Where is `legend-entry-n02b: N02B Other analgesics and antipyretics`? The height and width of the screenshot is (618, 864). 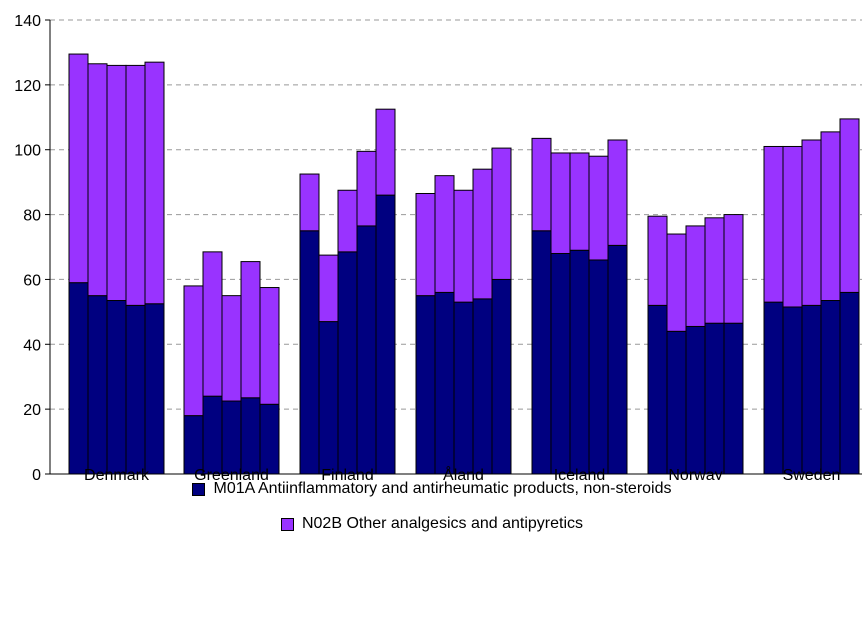 legend-entry-n02b: N02B Other analgesics and antipyretics is located at coordinates (432, 524).